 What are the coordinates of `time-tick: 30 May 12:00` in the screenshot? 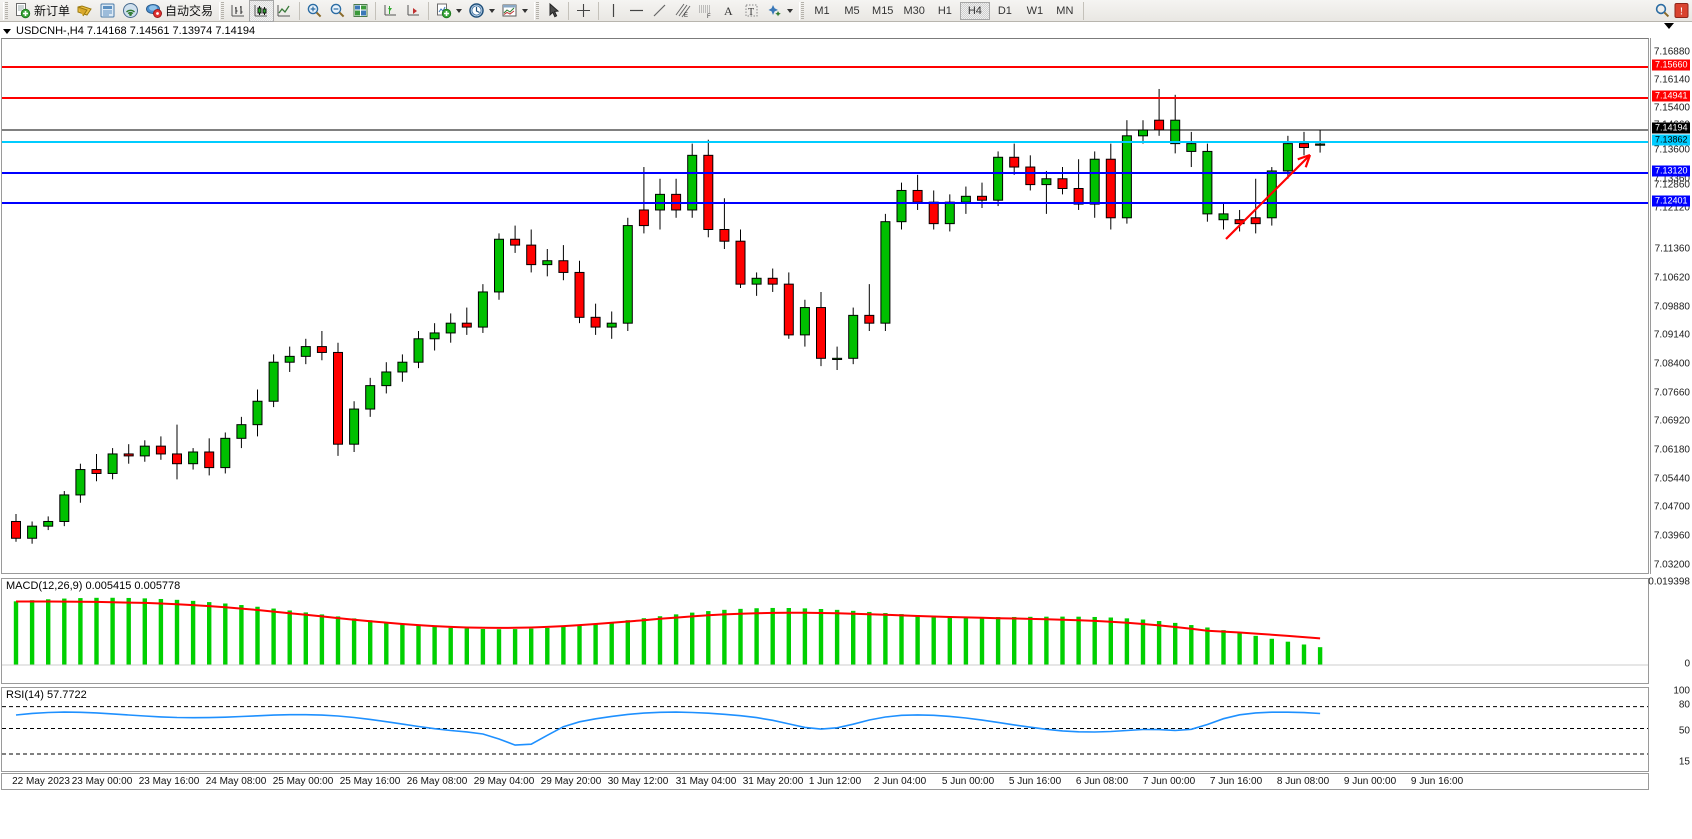 It's located at (638, 781).